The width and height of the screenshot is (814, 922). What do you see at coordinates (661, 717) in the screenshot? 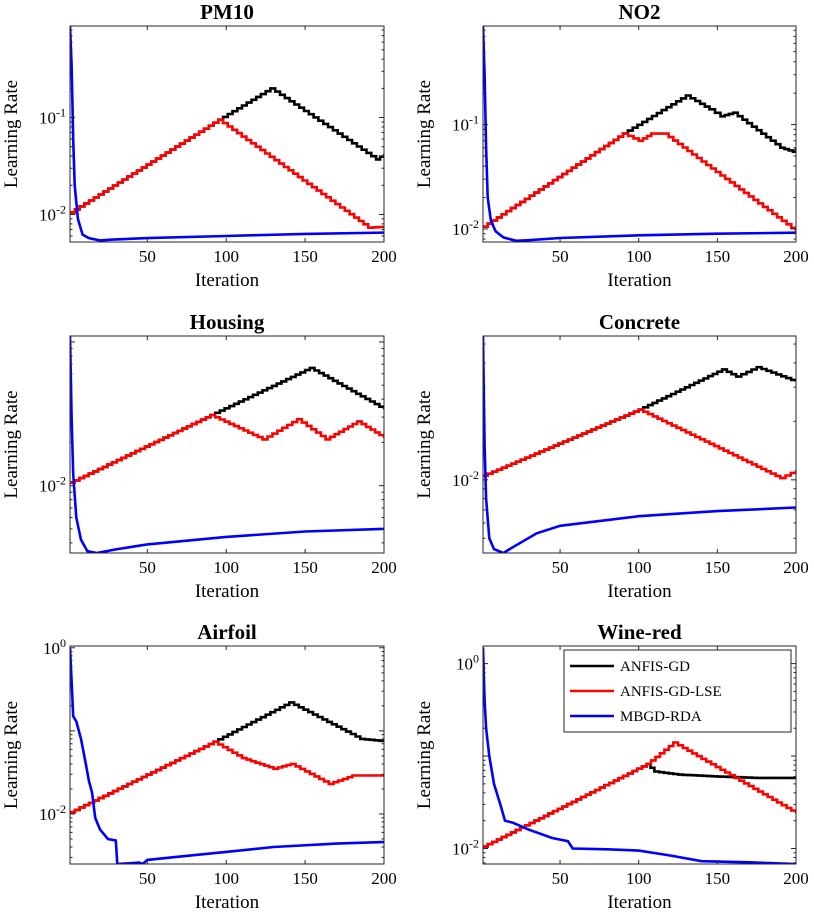
I see `legend-label-mbgd-rda: MBGD-RDA` at bounding box center [661, 717].